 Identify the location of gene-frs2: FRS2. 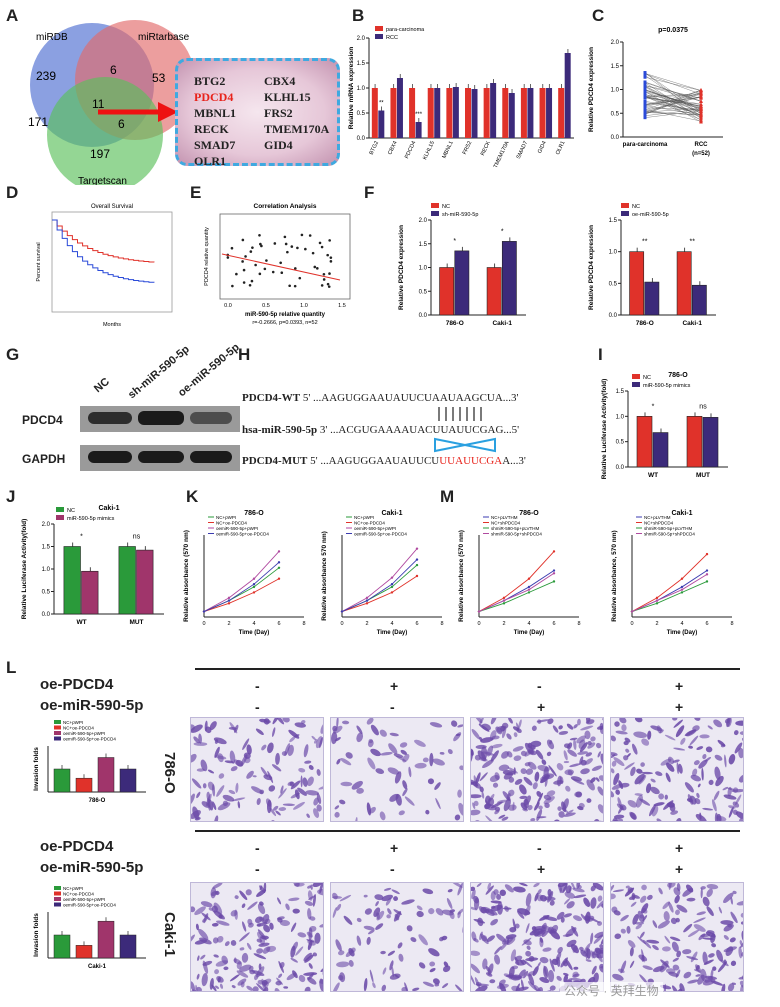
(278, 113).